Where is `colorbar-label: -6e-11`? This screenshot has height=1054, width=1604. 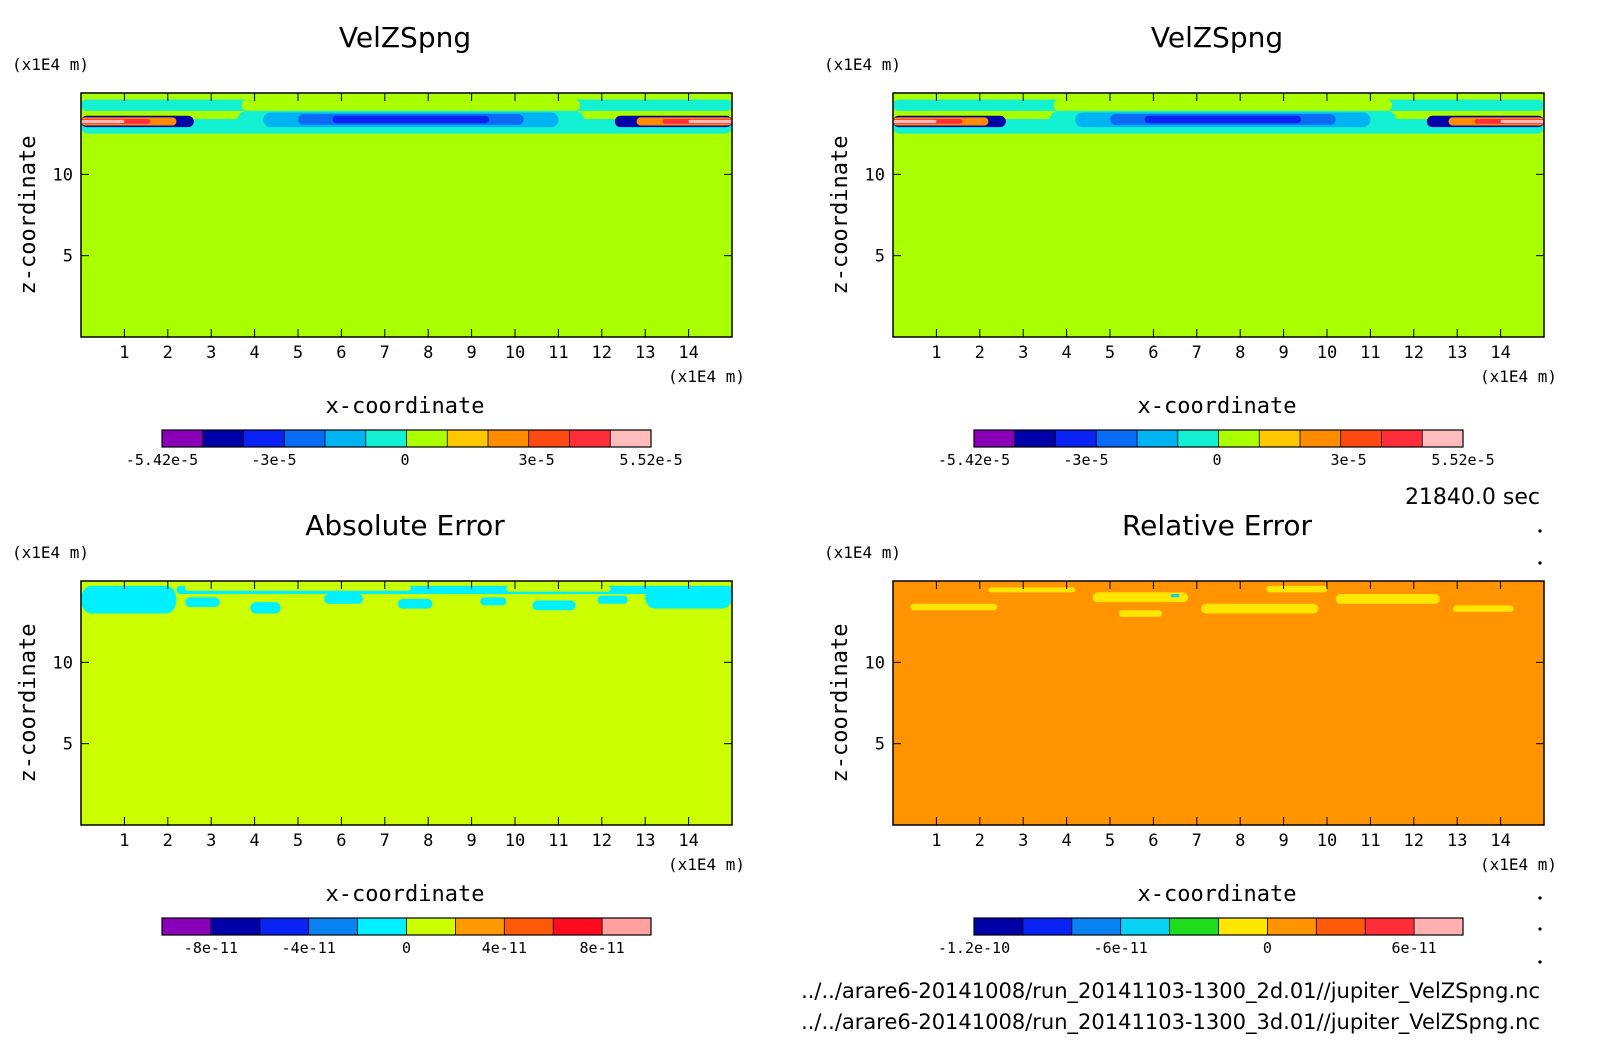
colorbar-label: -6e-11 is located at coordinates (1121, 948).